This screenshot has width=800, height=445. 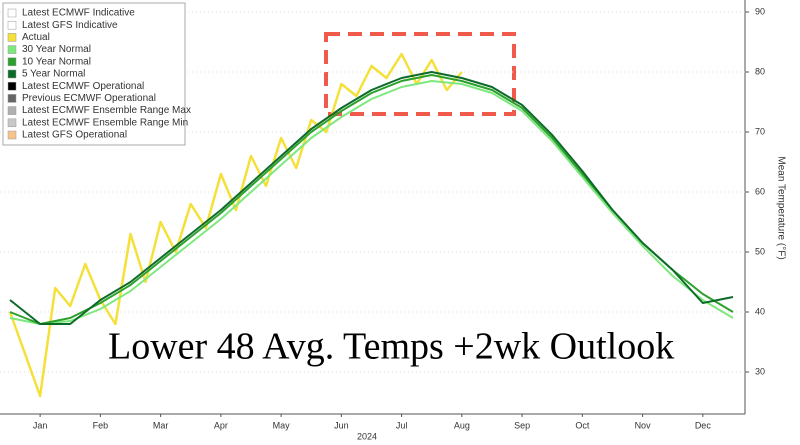 What do you see at coordinates (760, 371) in the screenshot?
I see `y-tick-label: 30` at bounding box center [760, 371].